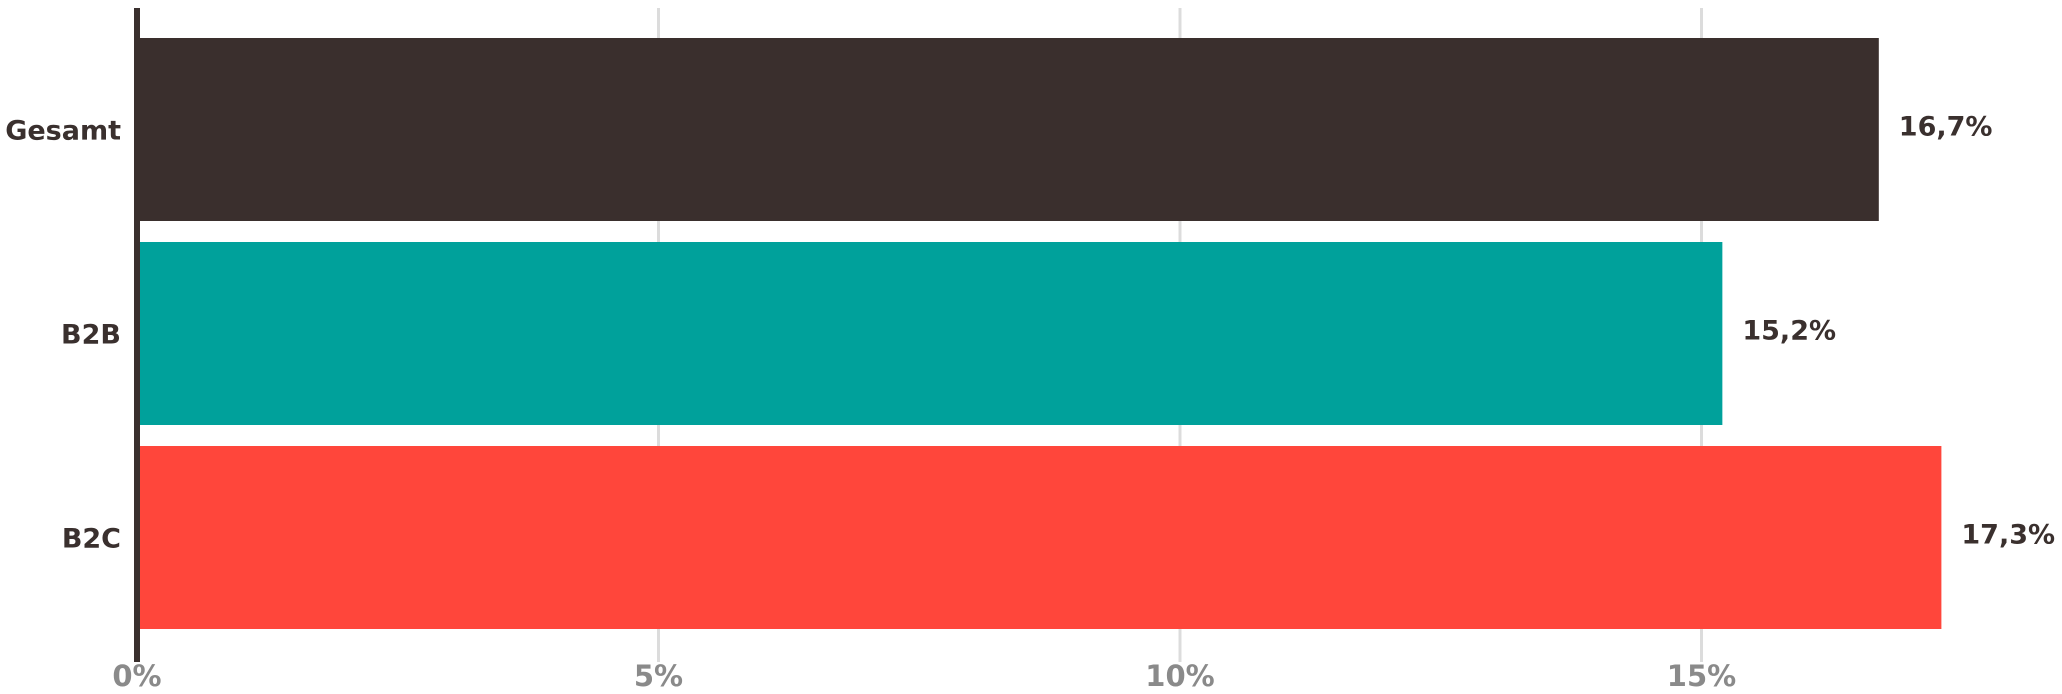  I want to click on category-label-gesamt: Gesamt, so click(63, 131).